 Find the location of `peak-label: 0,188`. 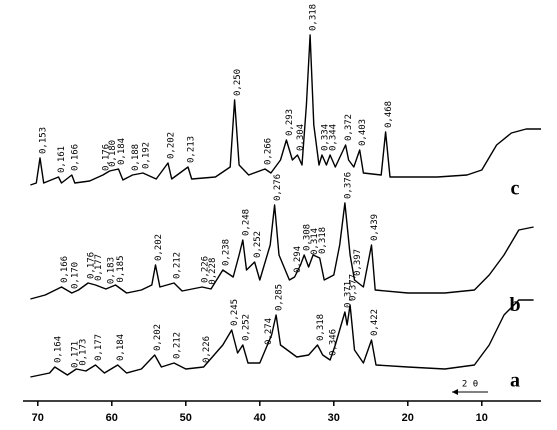

peak-label: 0,188 is located at coordinates (136, 157).